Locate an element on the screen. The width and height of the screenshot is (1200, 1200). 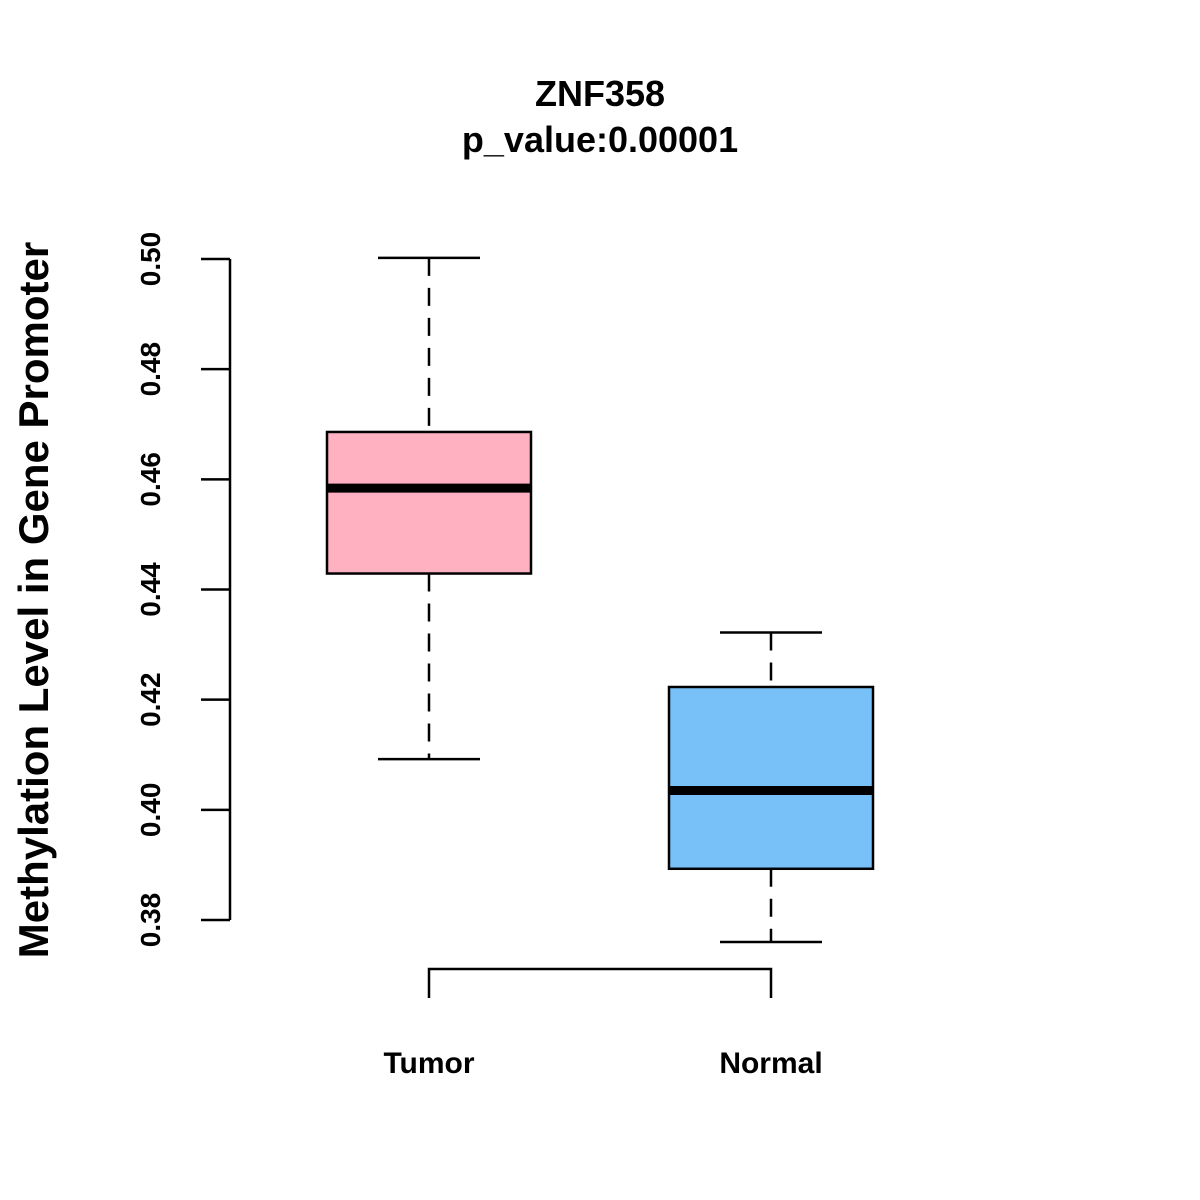
y-tick-label: 0.50 is located at coordinates (150, 259).